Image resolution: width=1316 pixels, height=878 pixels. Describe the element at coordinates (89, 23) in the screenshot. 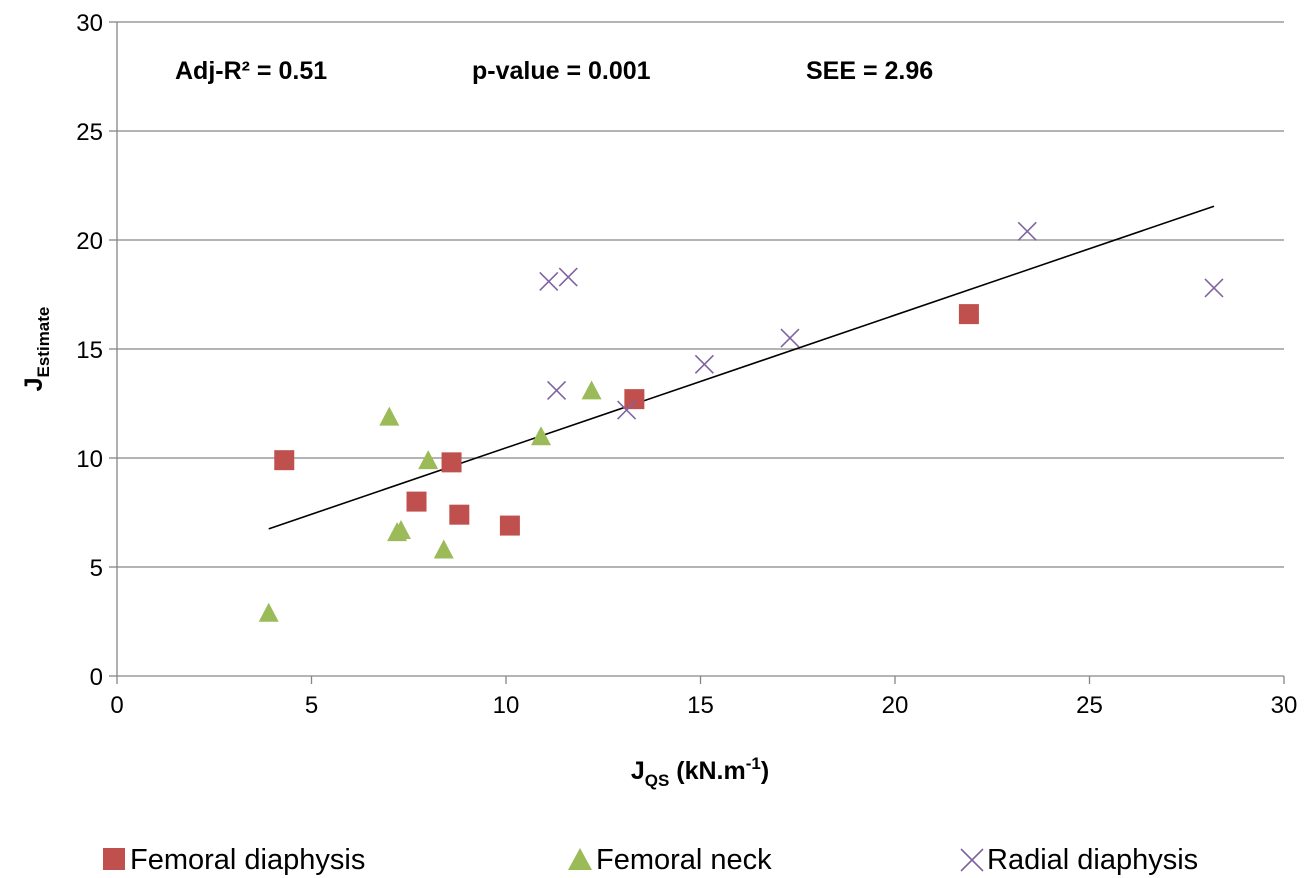

I see `y-tick-label: 30` at that location.